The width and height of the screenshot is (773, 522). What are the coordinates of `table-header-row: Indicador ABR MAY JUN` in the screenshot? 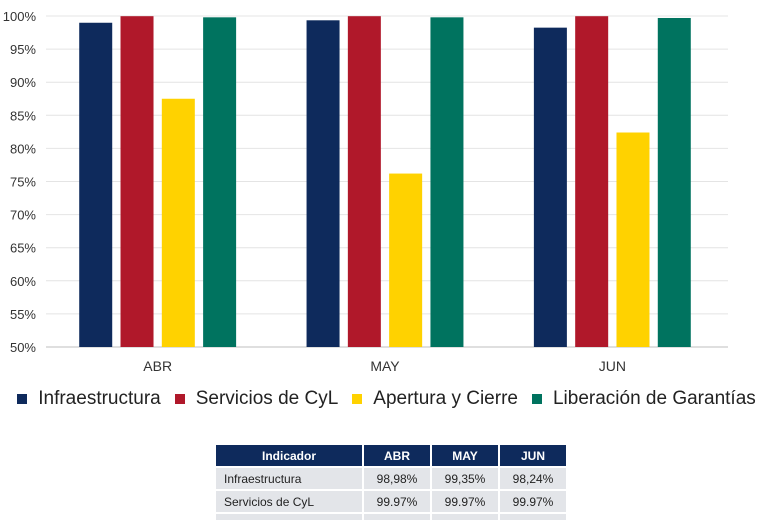 It's located at (391, 455).